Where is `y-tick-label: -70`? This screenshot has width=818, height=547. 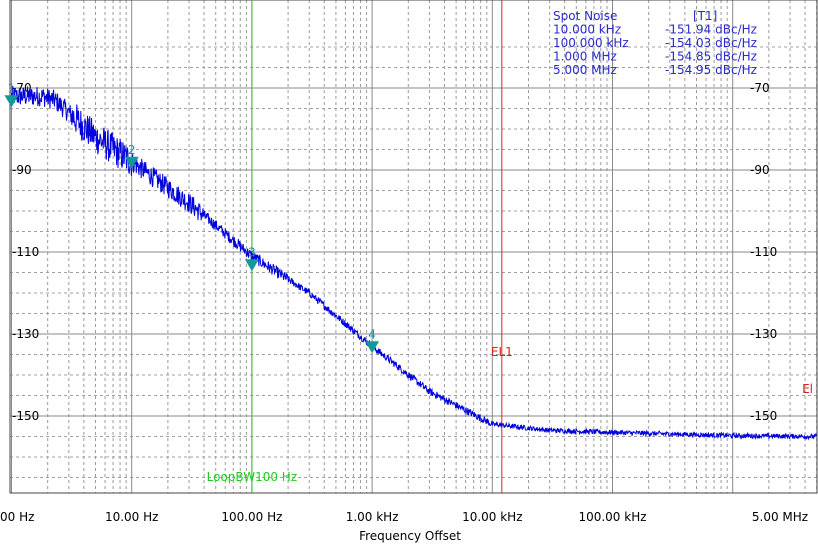
y-tick-label: -70 is located at coordinates (760, 88).